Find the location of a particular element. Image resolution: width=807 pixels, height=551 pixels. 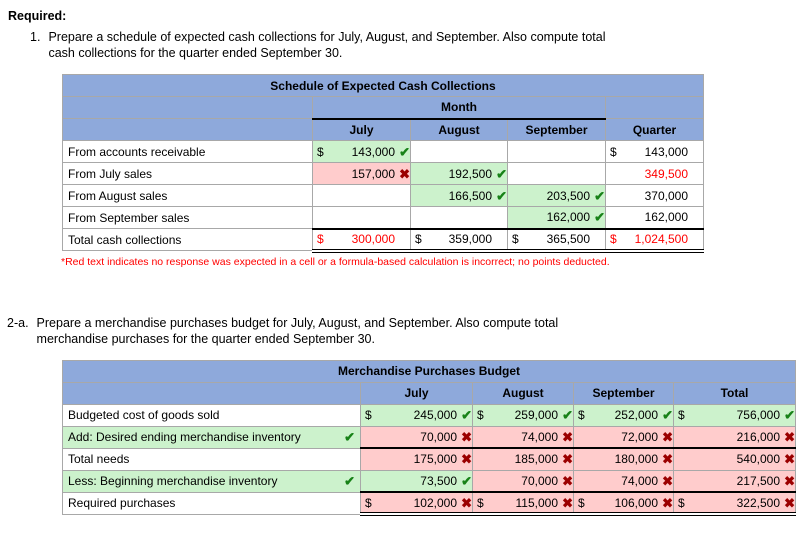

row-label-text: From September sales is located at coordinates (129, 217).